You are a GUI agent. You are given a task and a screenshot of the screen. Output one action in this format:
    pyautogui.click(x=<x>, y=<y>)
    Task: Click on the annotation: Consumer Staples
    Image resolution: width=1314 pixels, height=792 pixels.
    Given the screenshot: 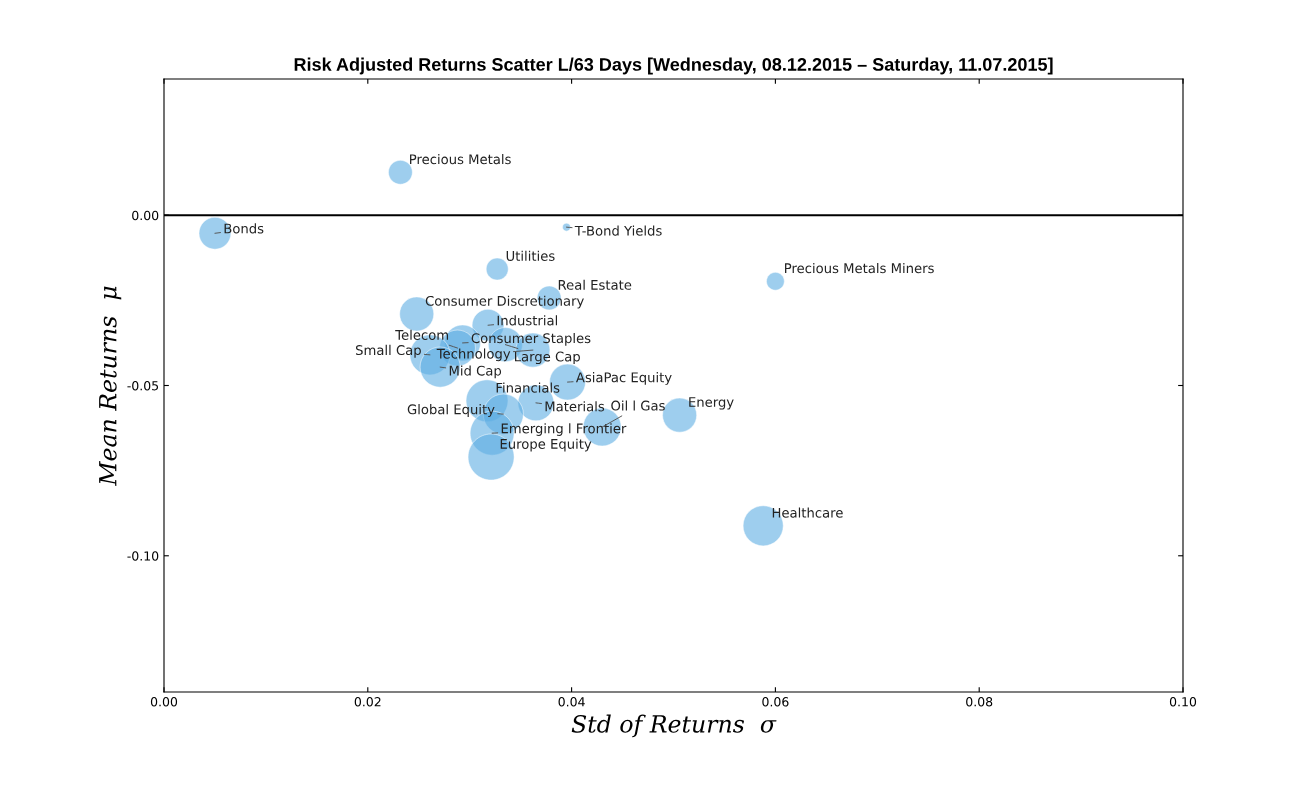 What is the action you would take?
    pyautogui.click(x=531, y=339)
    